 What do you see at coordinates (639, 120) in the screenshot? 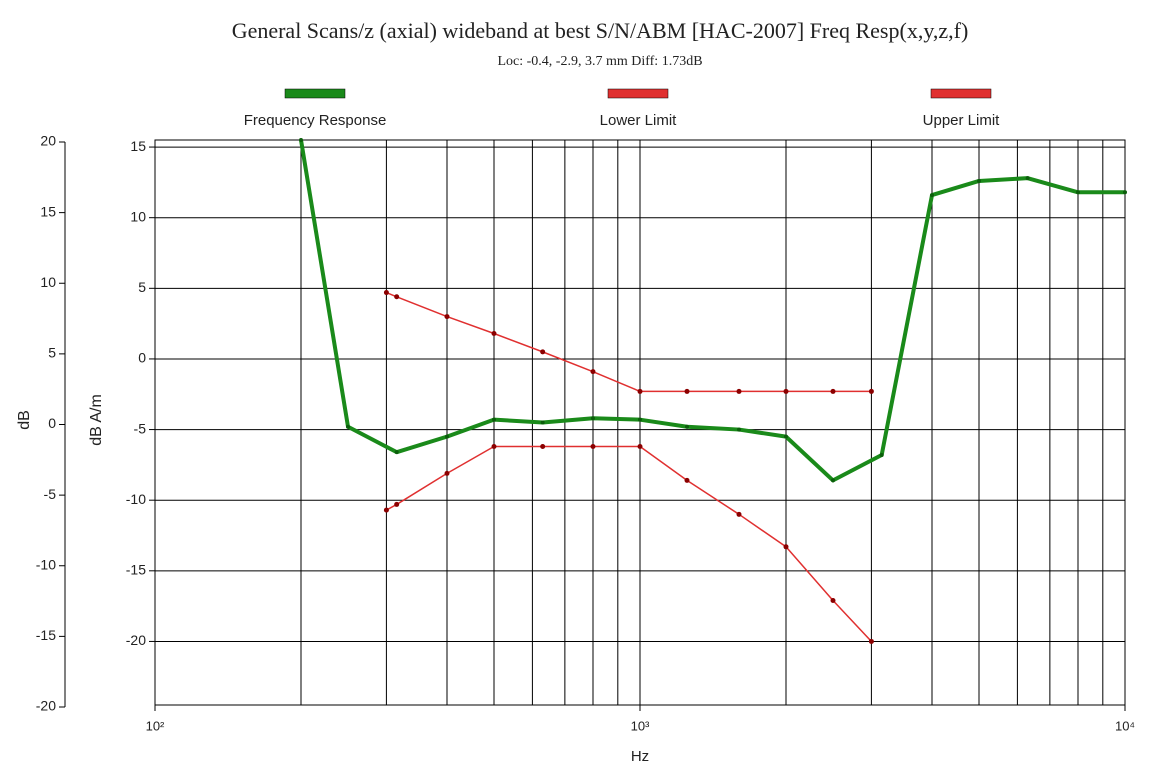
I see `legend-label: Lower Limit` at bounding box center [639, 120].